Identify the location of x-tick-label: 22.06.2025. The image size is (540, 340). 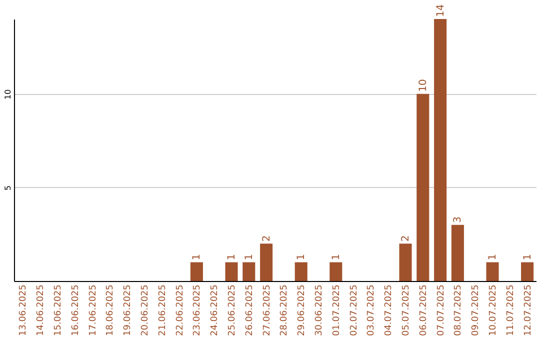
(180, 310).